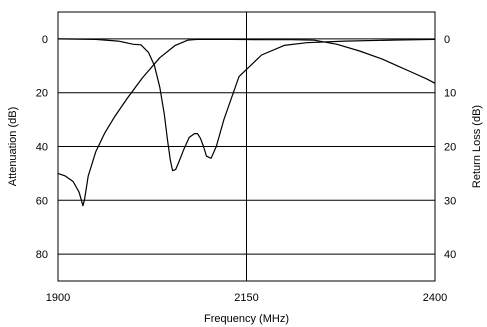  Describe the element at coordinates (450, 94) in the screenshot. I see `y-right-tick-10: 10` at that location.